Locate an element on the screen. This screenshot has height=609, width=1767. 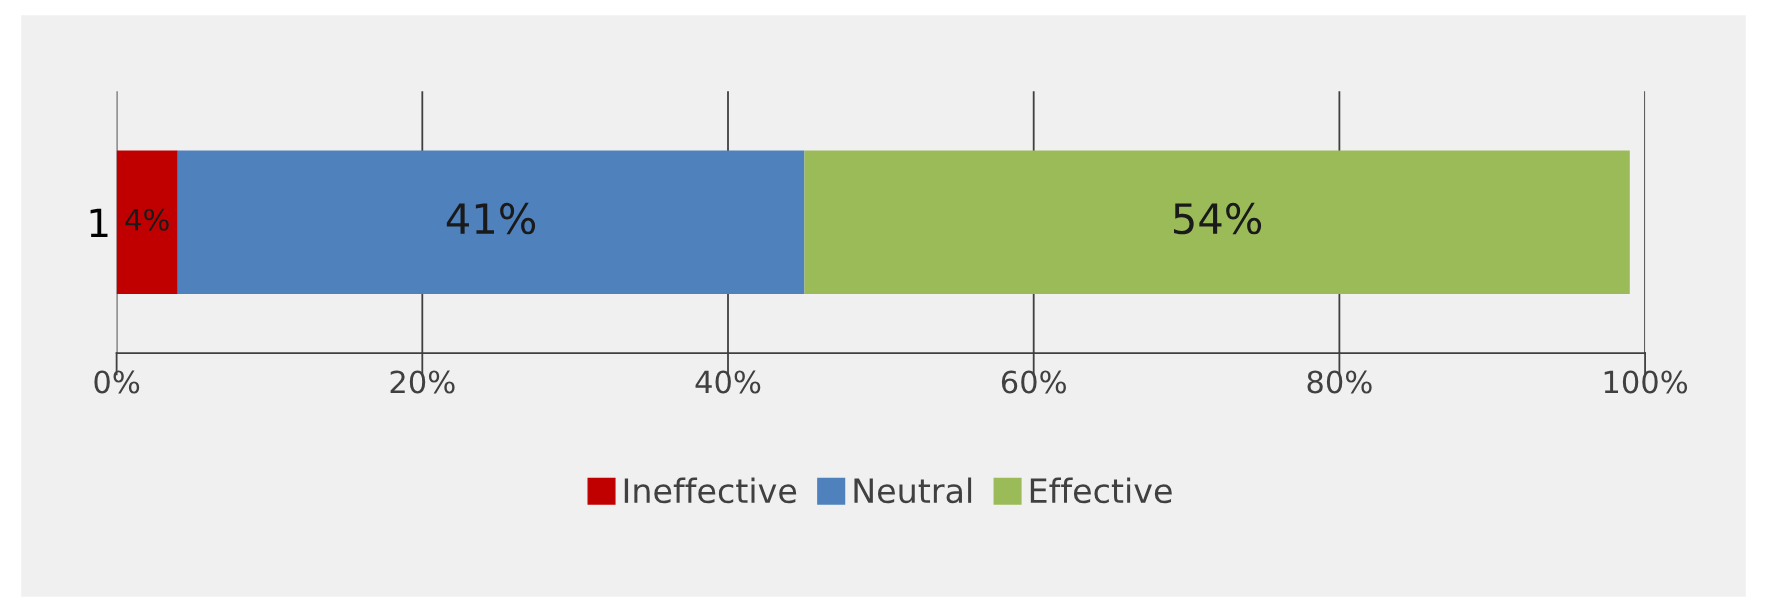
x-tick-label: 40% is located at coordinates (728, 382).